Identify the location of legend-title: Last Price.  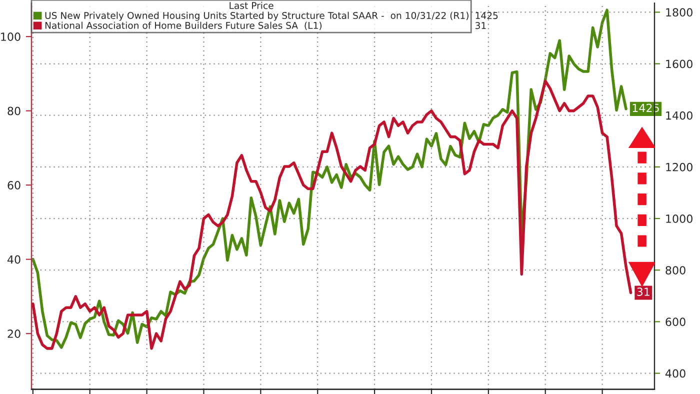
(252, 6).